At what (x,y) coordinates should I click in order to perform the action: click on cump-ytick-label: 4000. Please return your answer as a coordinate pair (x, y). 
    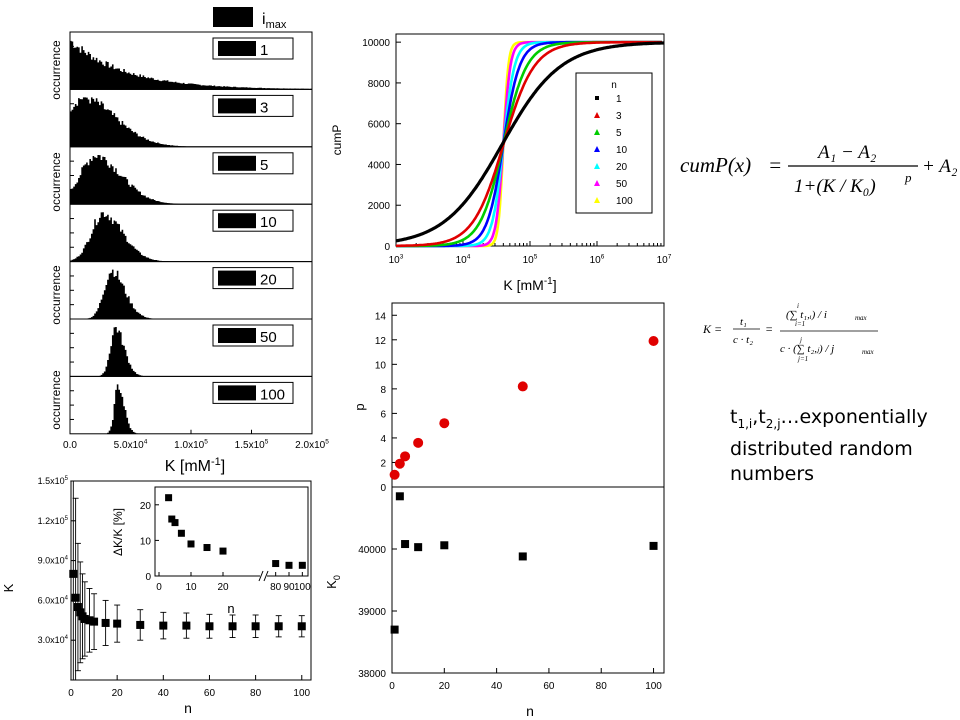
    Looking at the image, I should click on (379, 165).